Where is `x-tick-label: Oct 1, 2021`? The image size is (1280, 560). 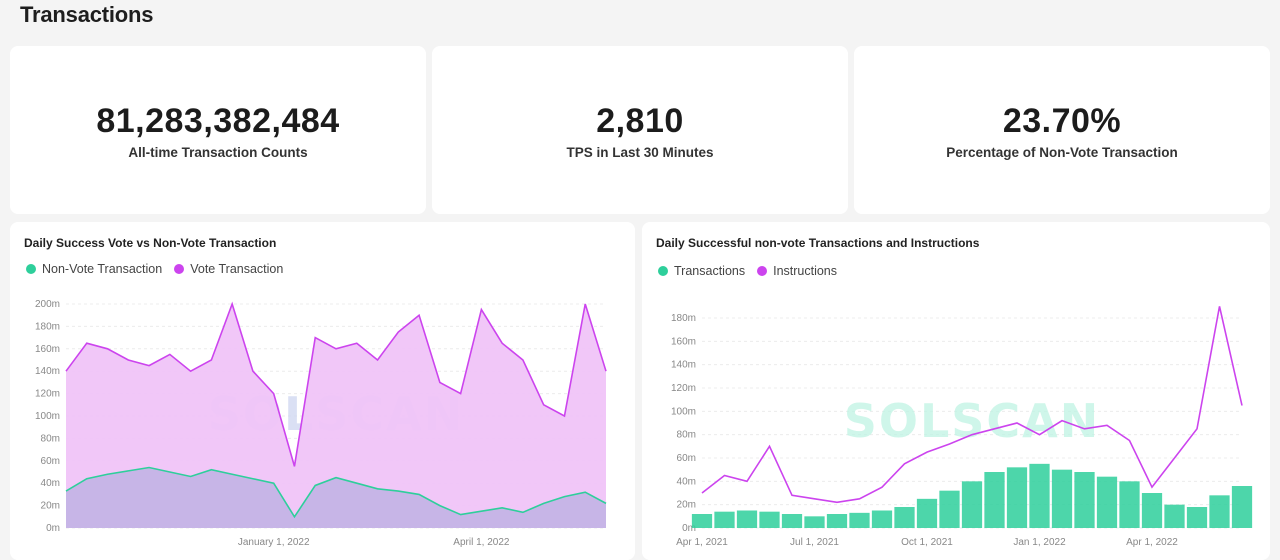
x-tick-label: Oct 1, 2021 is located at coordinates (927, 542).